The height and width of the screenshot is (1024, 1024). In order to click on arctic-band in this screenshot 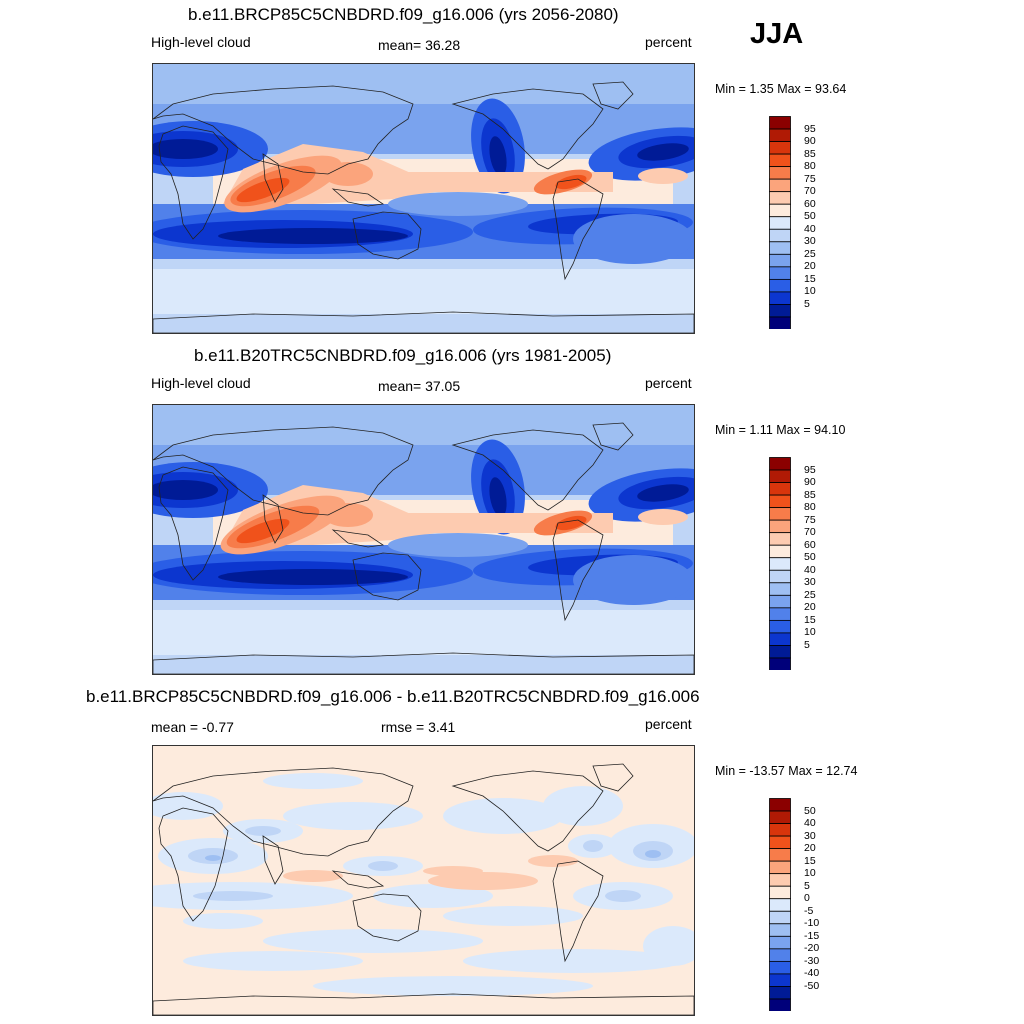, I will do `click(423, 85)`.